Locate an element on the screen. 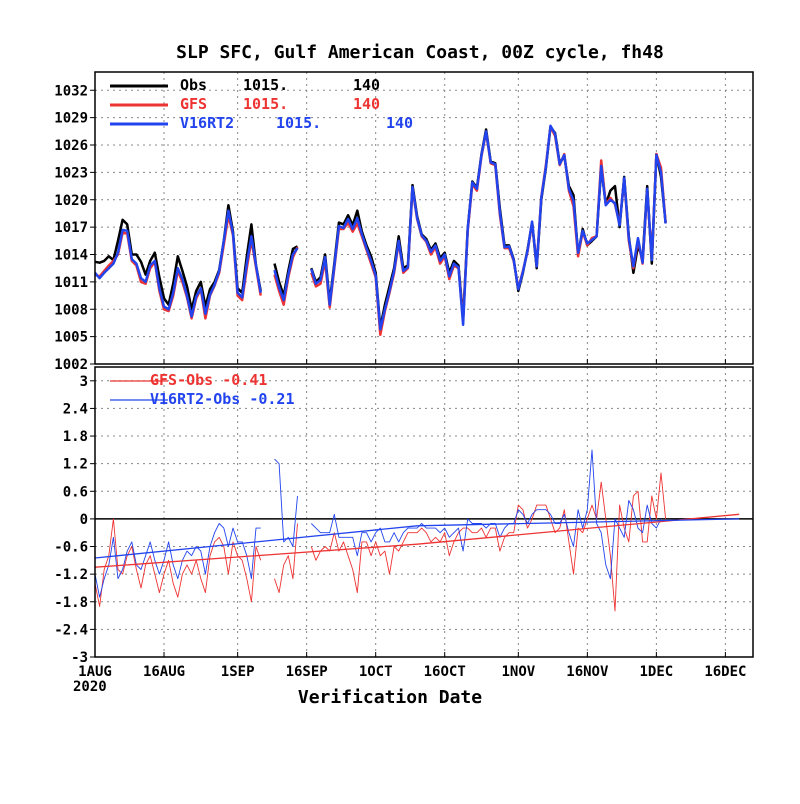 The height and width of the screenshot is (804, 800). y-tick-label: 1020 is located at coordinates (71, 201).